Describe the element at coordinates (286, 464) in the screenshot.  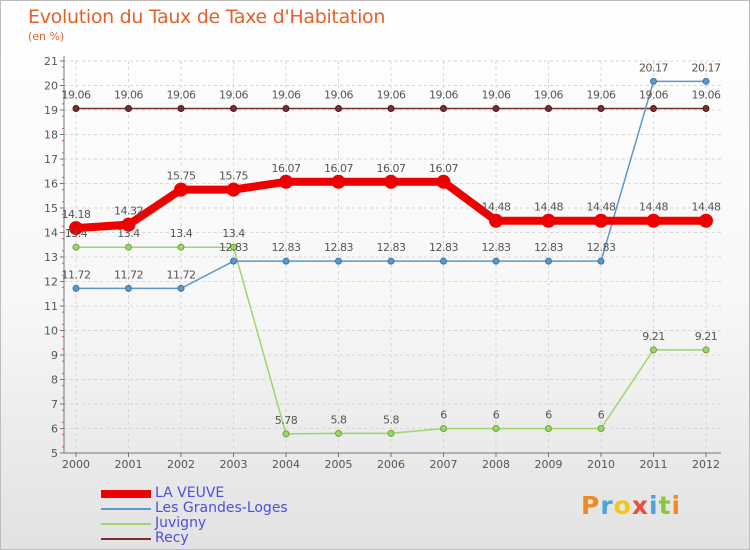
I see `x-tick-label: 2004` at that location.